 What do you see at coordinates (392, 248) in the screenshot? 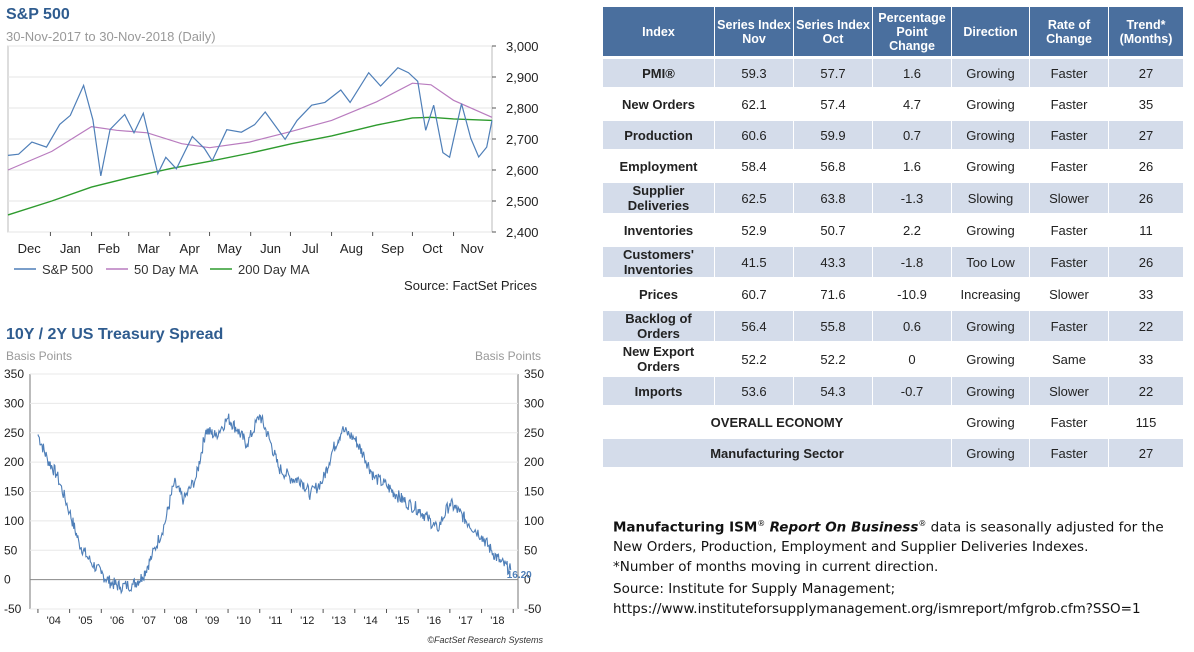
I see `sp500-x-tick-label: Sep` at bounding box center [392, 248].